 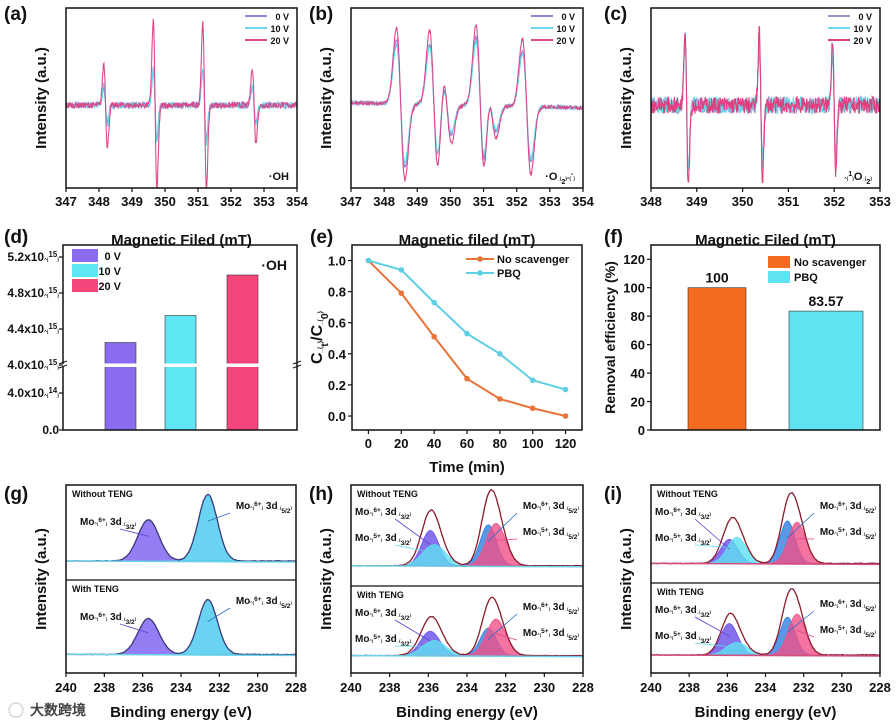 I want to click on bar-20v, so click(x=242, y=352).